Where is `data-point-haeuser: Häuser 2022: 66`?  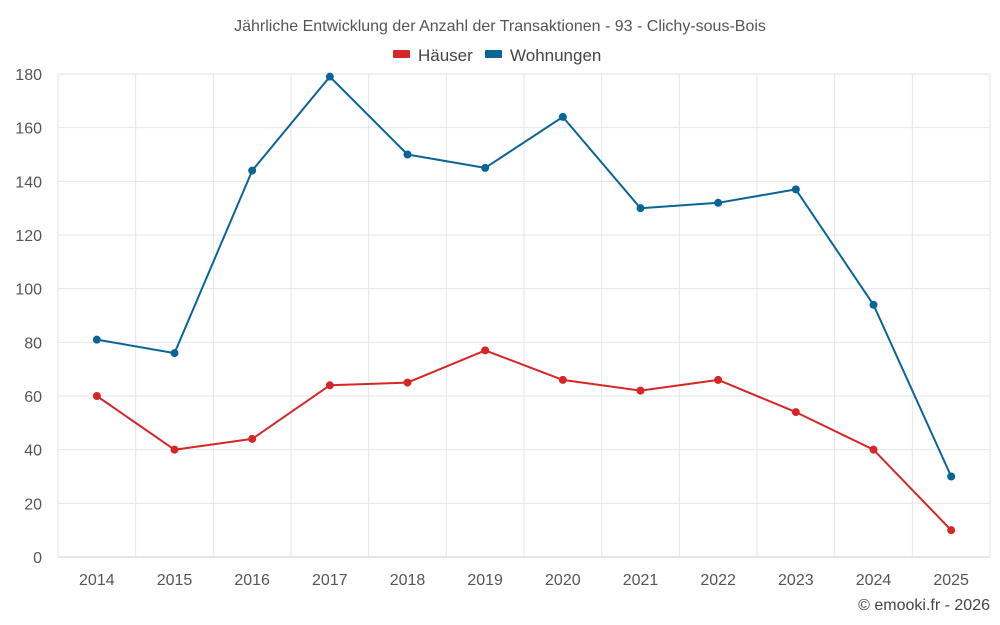 data-point-haeuser: Häuser 2022: 66 is located at coordinates (718, 379).